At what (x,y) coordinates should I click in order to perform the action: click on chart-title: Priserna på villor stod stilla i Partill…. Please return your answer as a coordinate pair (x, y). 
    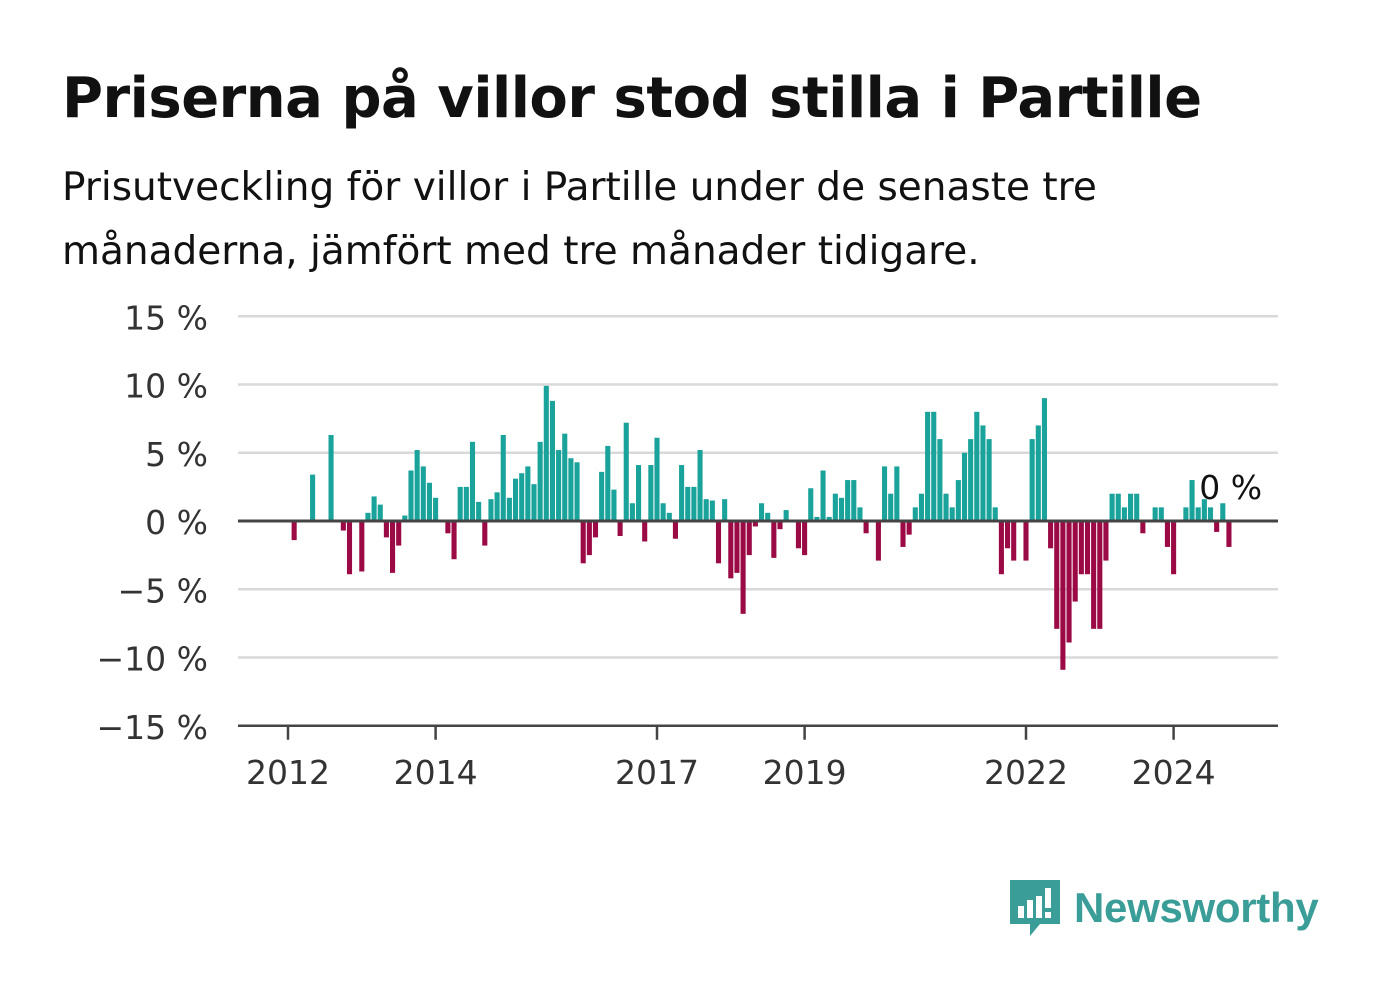
    Looking at the image, I should click on (632, 98).